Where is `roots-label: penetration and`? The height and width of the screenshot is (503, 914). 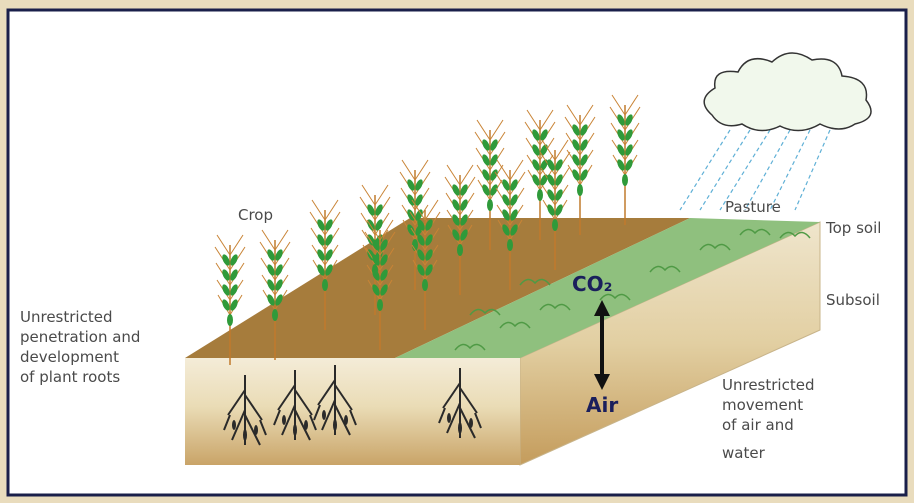
roots-label: penetration and is located at coordinates (80, 337).